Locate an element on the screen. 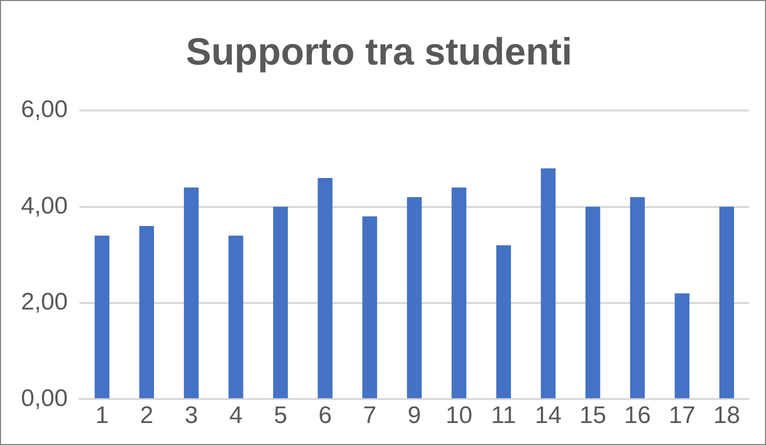 The height and width of the screenshot is (445, 766). x-tick-label: 9 is located at coordinates (415, 416).